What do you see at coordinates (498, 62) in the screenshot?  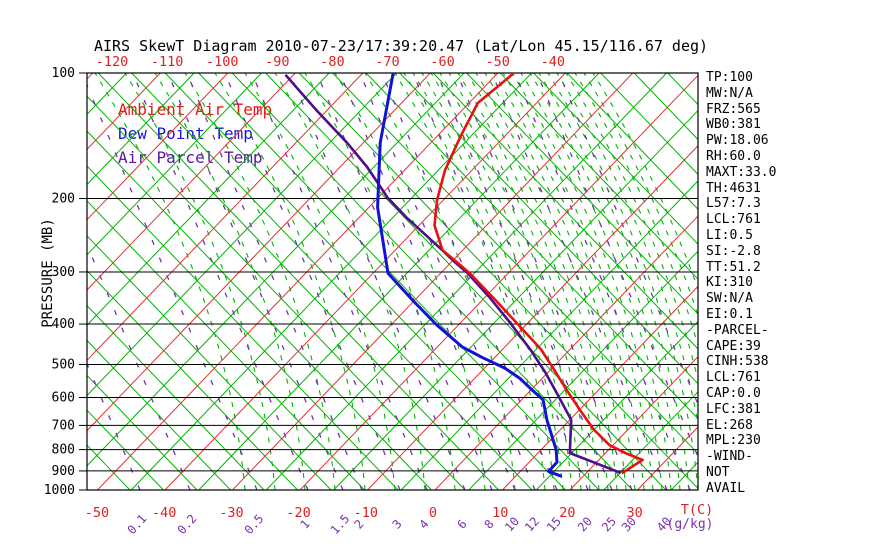 I see `top-temp-tick-label: -50` at bounding box center [498, 62].